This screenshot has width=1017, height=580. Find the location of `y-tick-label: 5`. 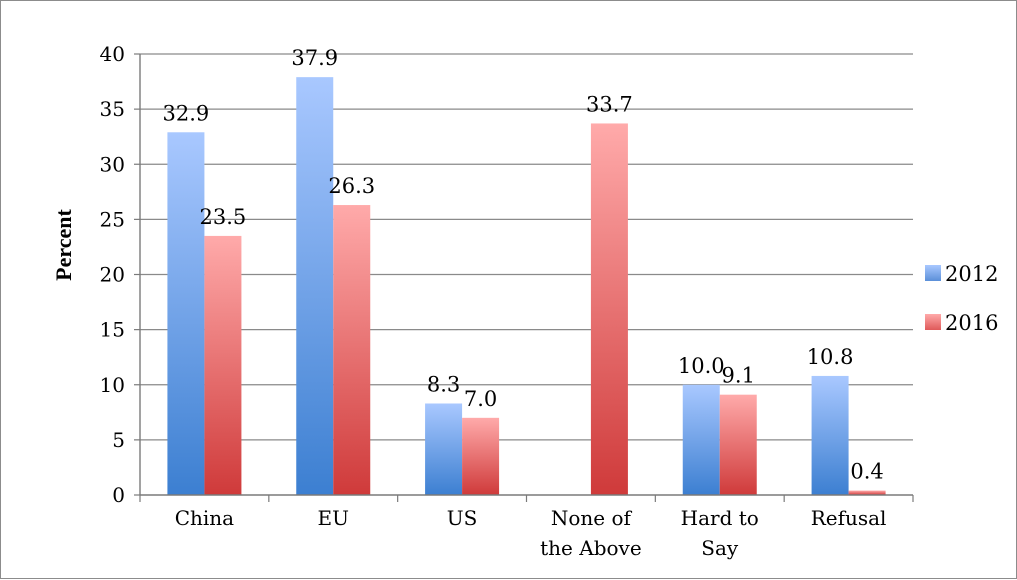

y-tick-label: 5 is located at coordinates (118, 440).